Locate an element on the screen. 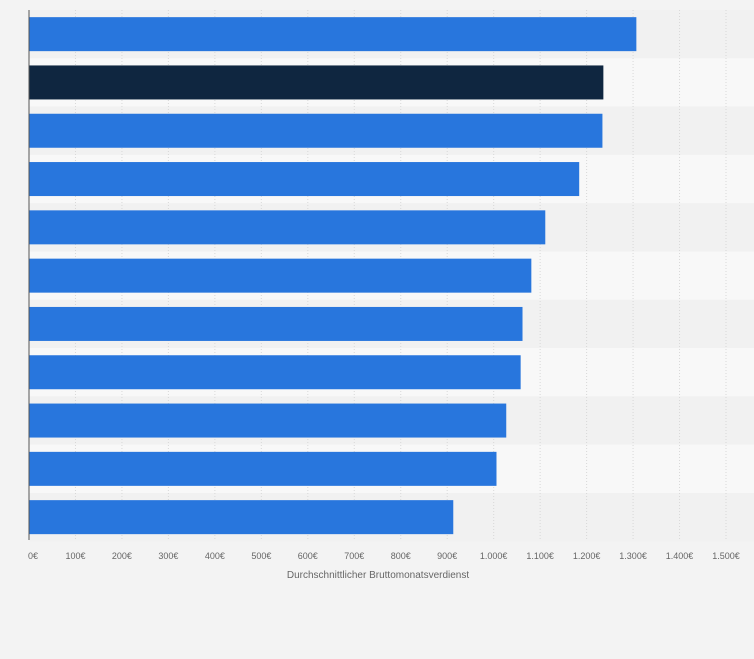 This screenshot has width=754, height=659. x-tick-label: 1.200€ is located at coordinates (587, 556).